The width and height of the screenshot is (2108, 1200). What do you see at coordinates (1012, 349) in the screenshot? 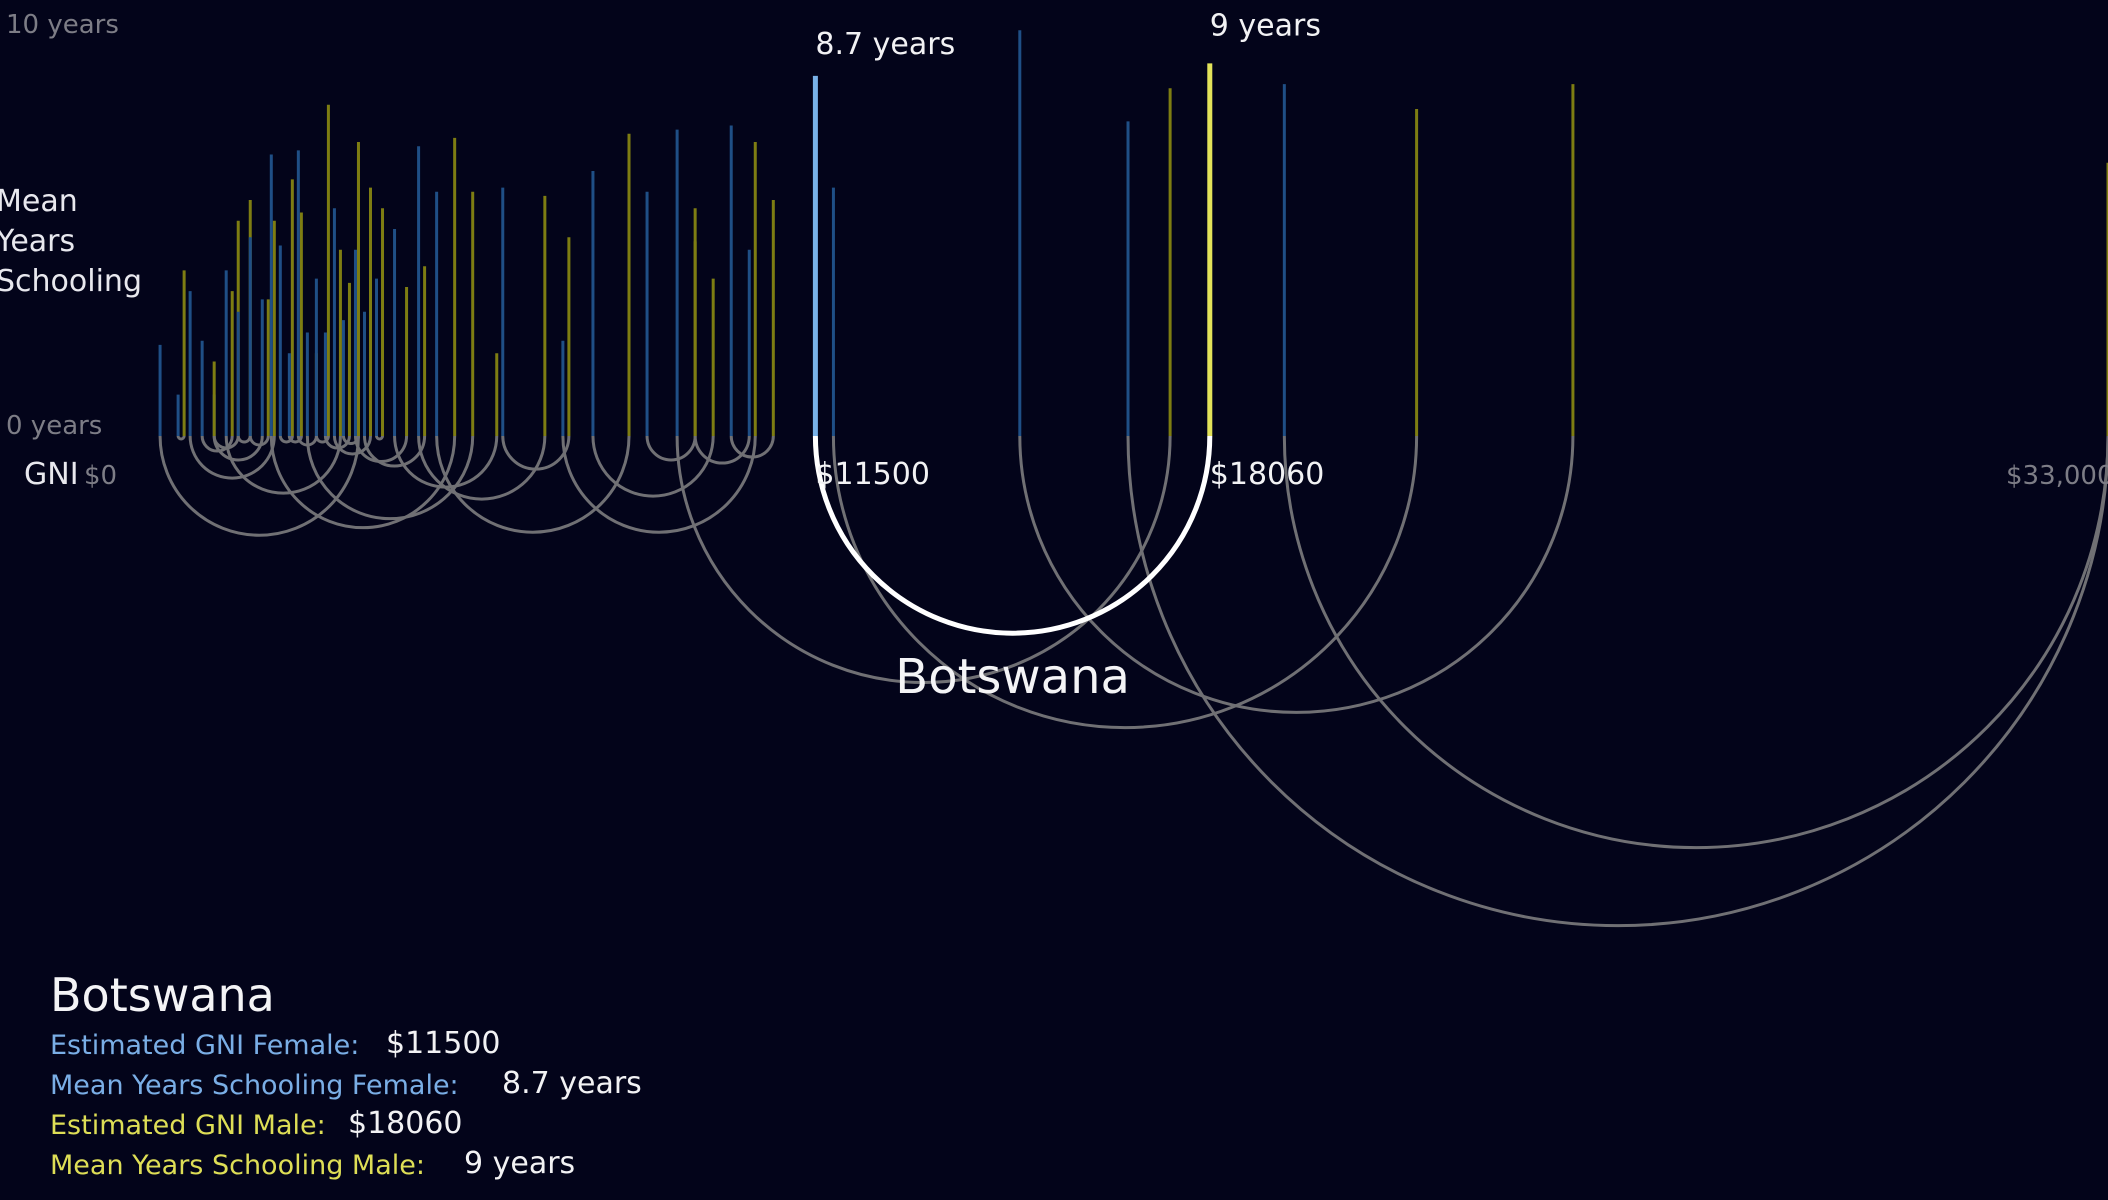
I see `highlight-layer` at bounding box center [1012, 349].